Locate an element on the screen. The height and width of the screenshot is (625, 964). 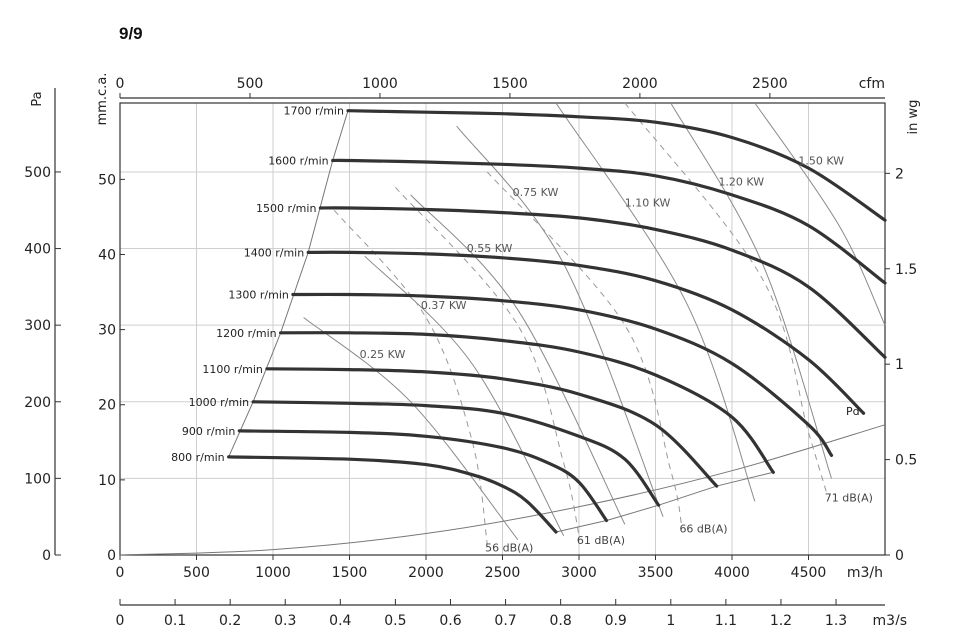
x-tick-label-m3h: 3500 is located at coordinates (656, 573).